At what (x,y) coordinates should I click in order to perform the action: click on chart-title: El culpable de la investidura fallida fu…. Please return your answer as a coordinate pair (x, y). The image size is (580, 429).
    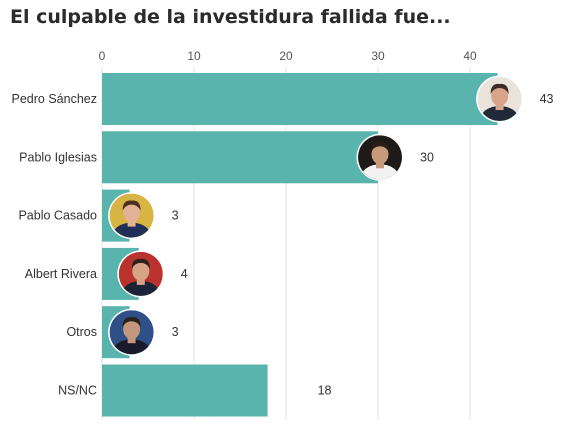
    Looking at the image, I should click on (230, 17).